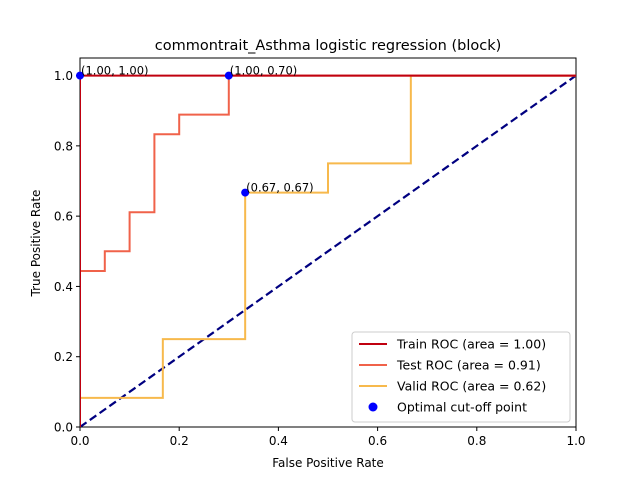 The width and height of the screenshot is (640, 484). What do you see at coordinates (476, 441) in the screenshot?
I see `x-tick-label: 0.8` at bounding box center [476, 441].